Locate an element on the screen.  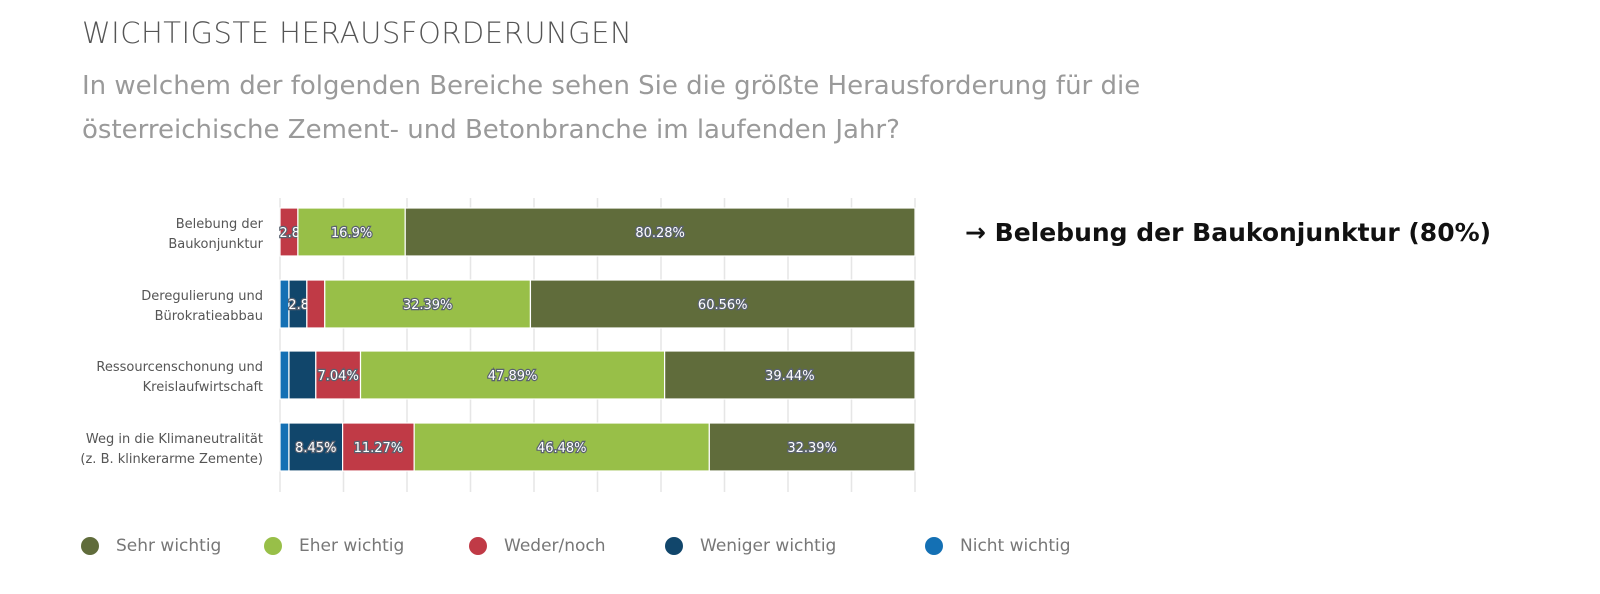
category-label: Deregulierung und is located at coordinates (202, 296).